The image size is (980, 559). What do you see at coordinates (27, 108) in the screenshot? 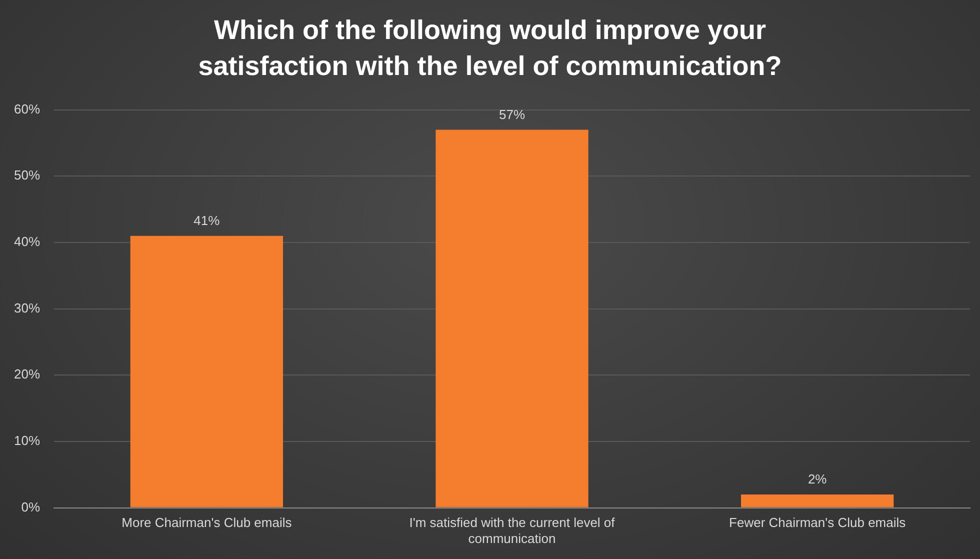
I see `y-tick-label: 60%` at bounding box center [27, 108].